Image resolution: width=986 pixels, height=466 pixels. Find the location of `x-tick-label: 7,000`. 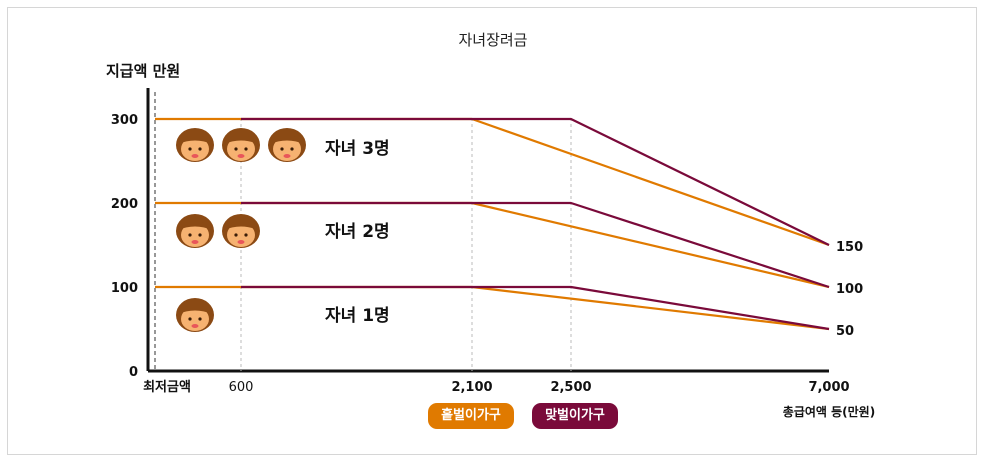

x-tick-label: 7,000 is located at coordinates (828, 387).